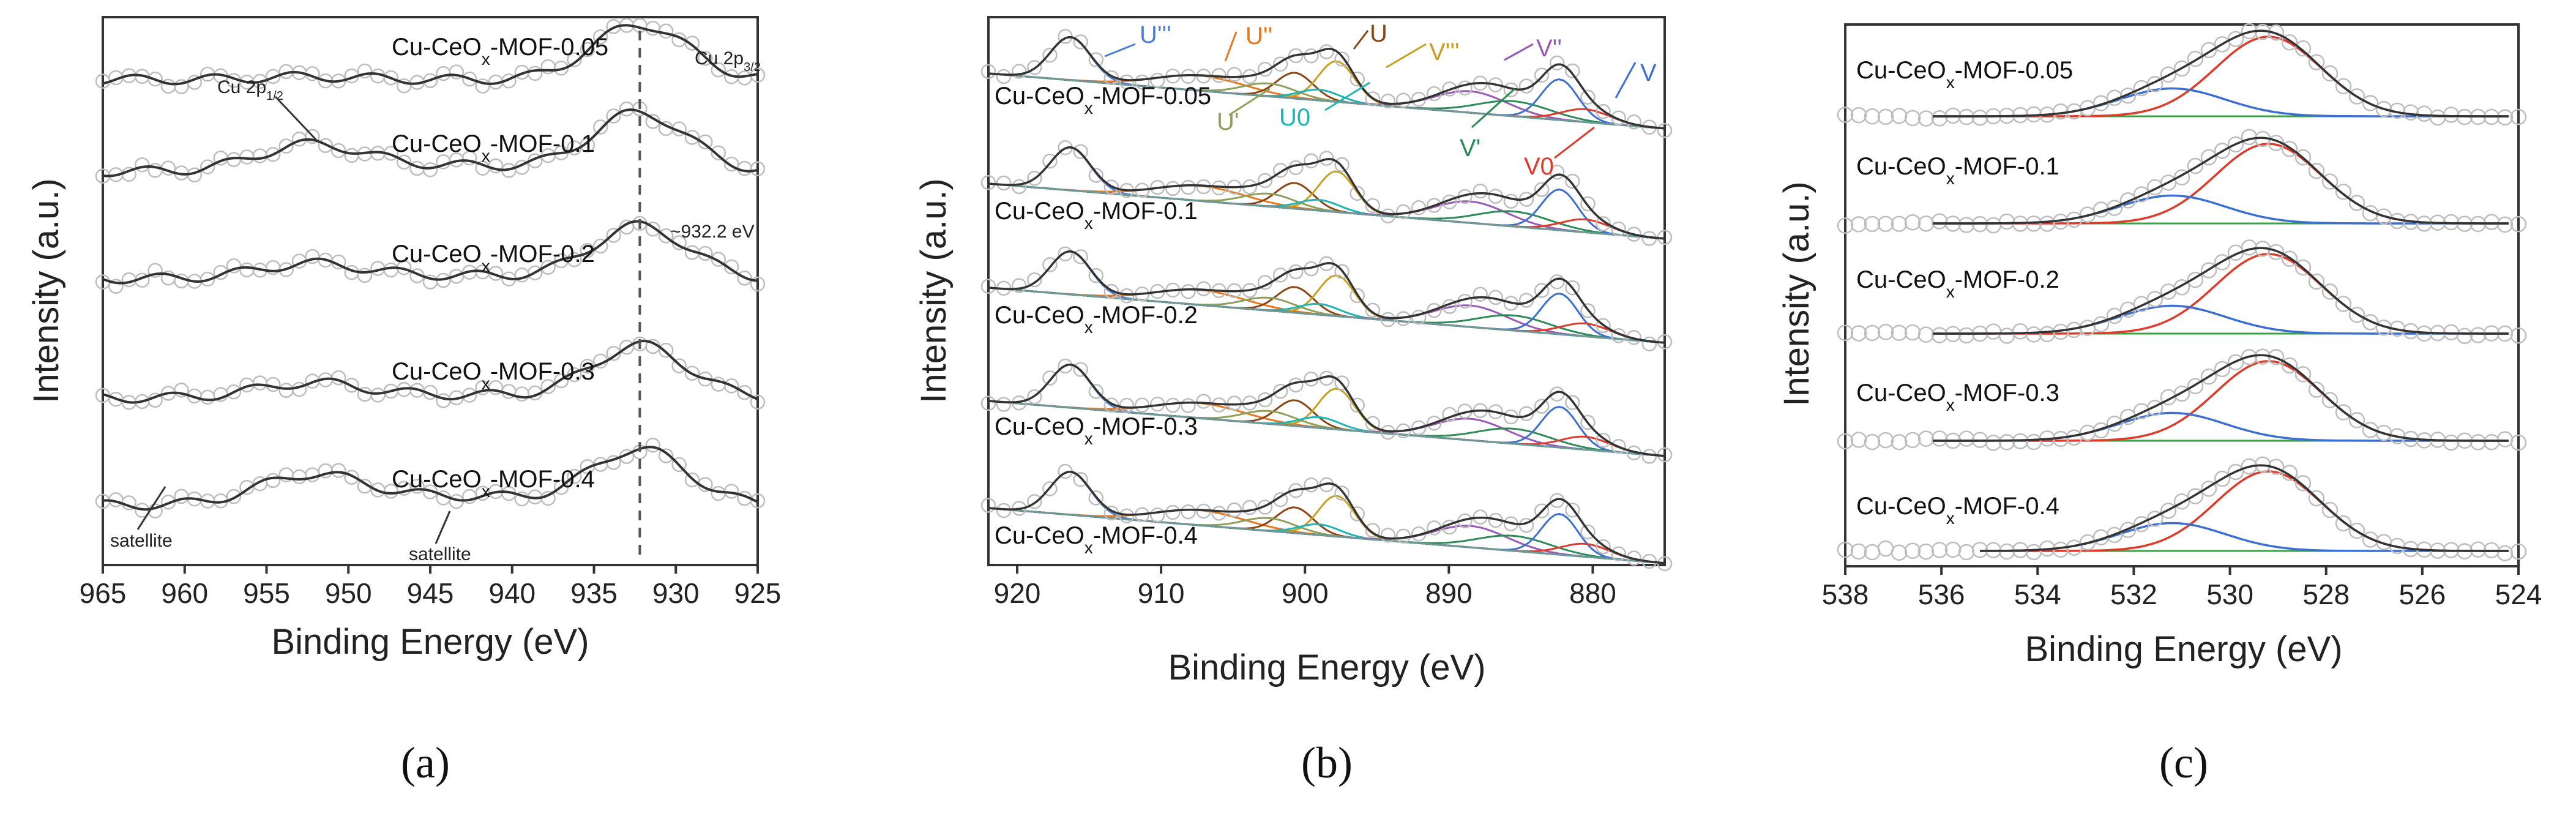  What do you see at coordinates (1258, 36) in the screenshot?
I see `component-label: U''` at bounding box center [1258, 36].